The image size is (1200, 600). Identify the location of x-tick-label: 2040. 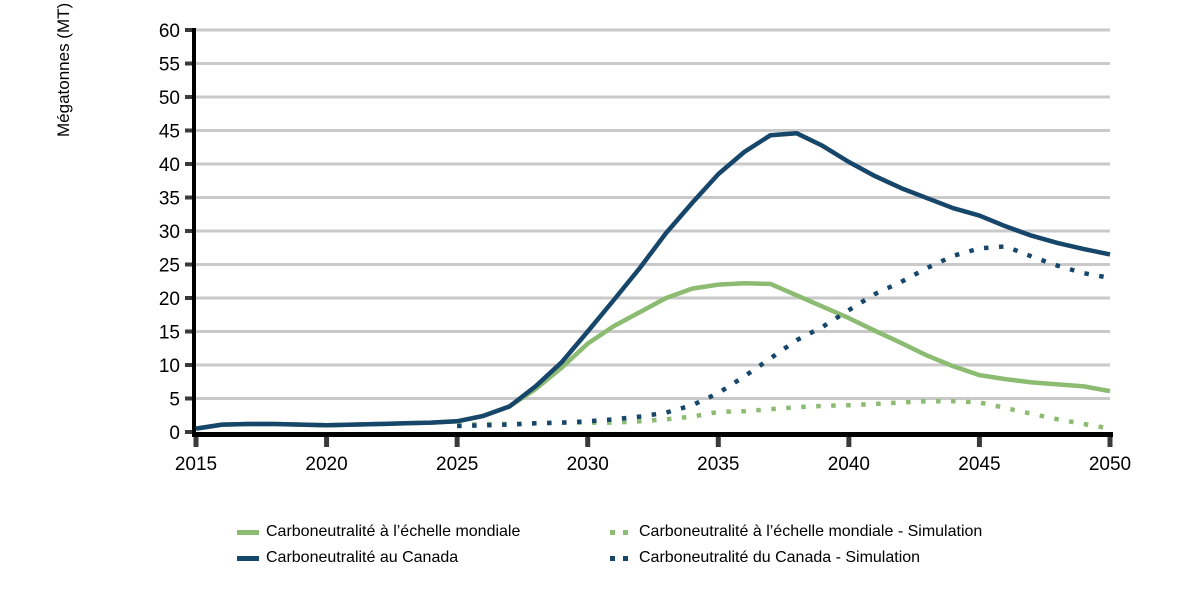
(849, 464).